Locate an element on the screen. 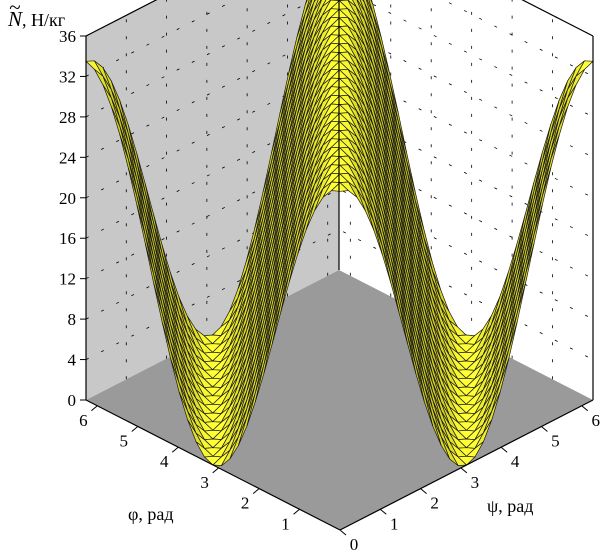 The image size is (613, 558). z-axis-unit: , Н/кг is located at coordinates (43, 20).